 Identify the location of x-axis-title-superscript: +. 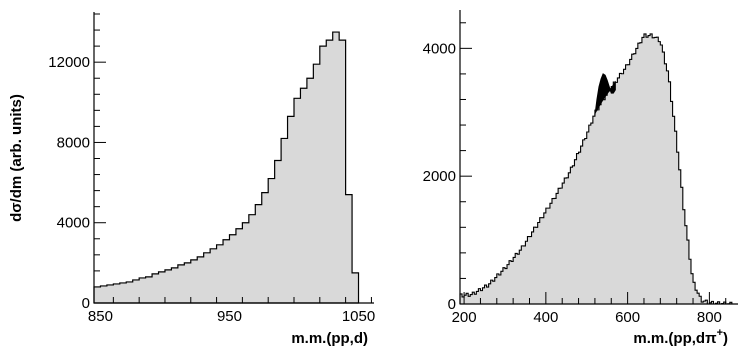
(720, 333).